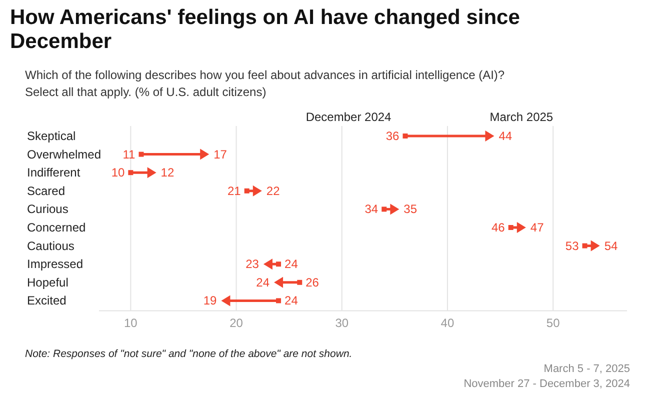  Describe the element at coordinates (371, 209) in the screenshot. I see `data-label: 34` at that location.